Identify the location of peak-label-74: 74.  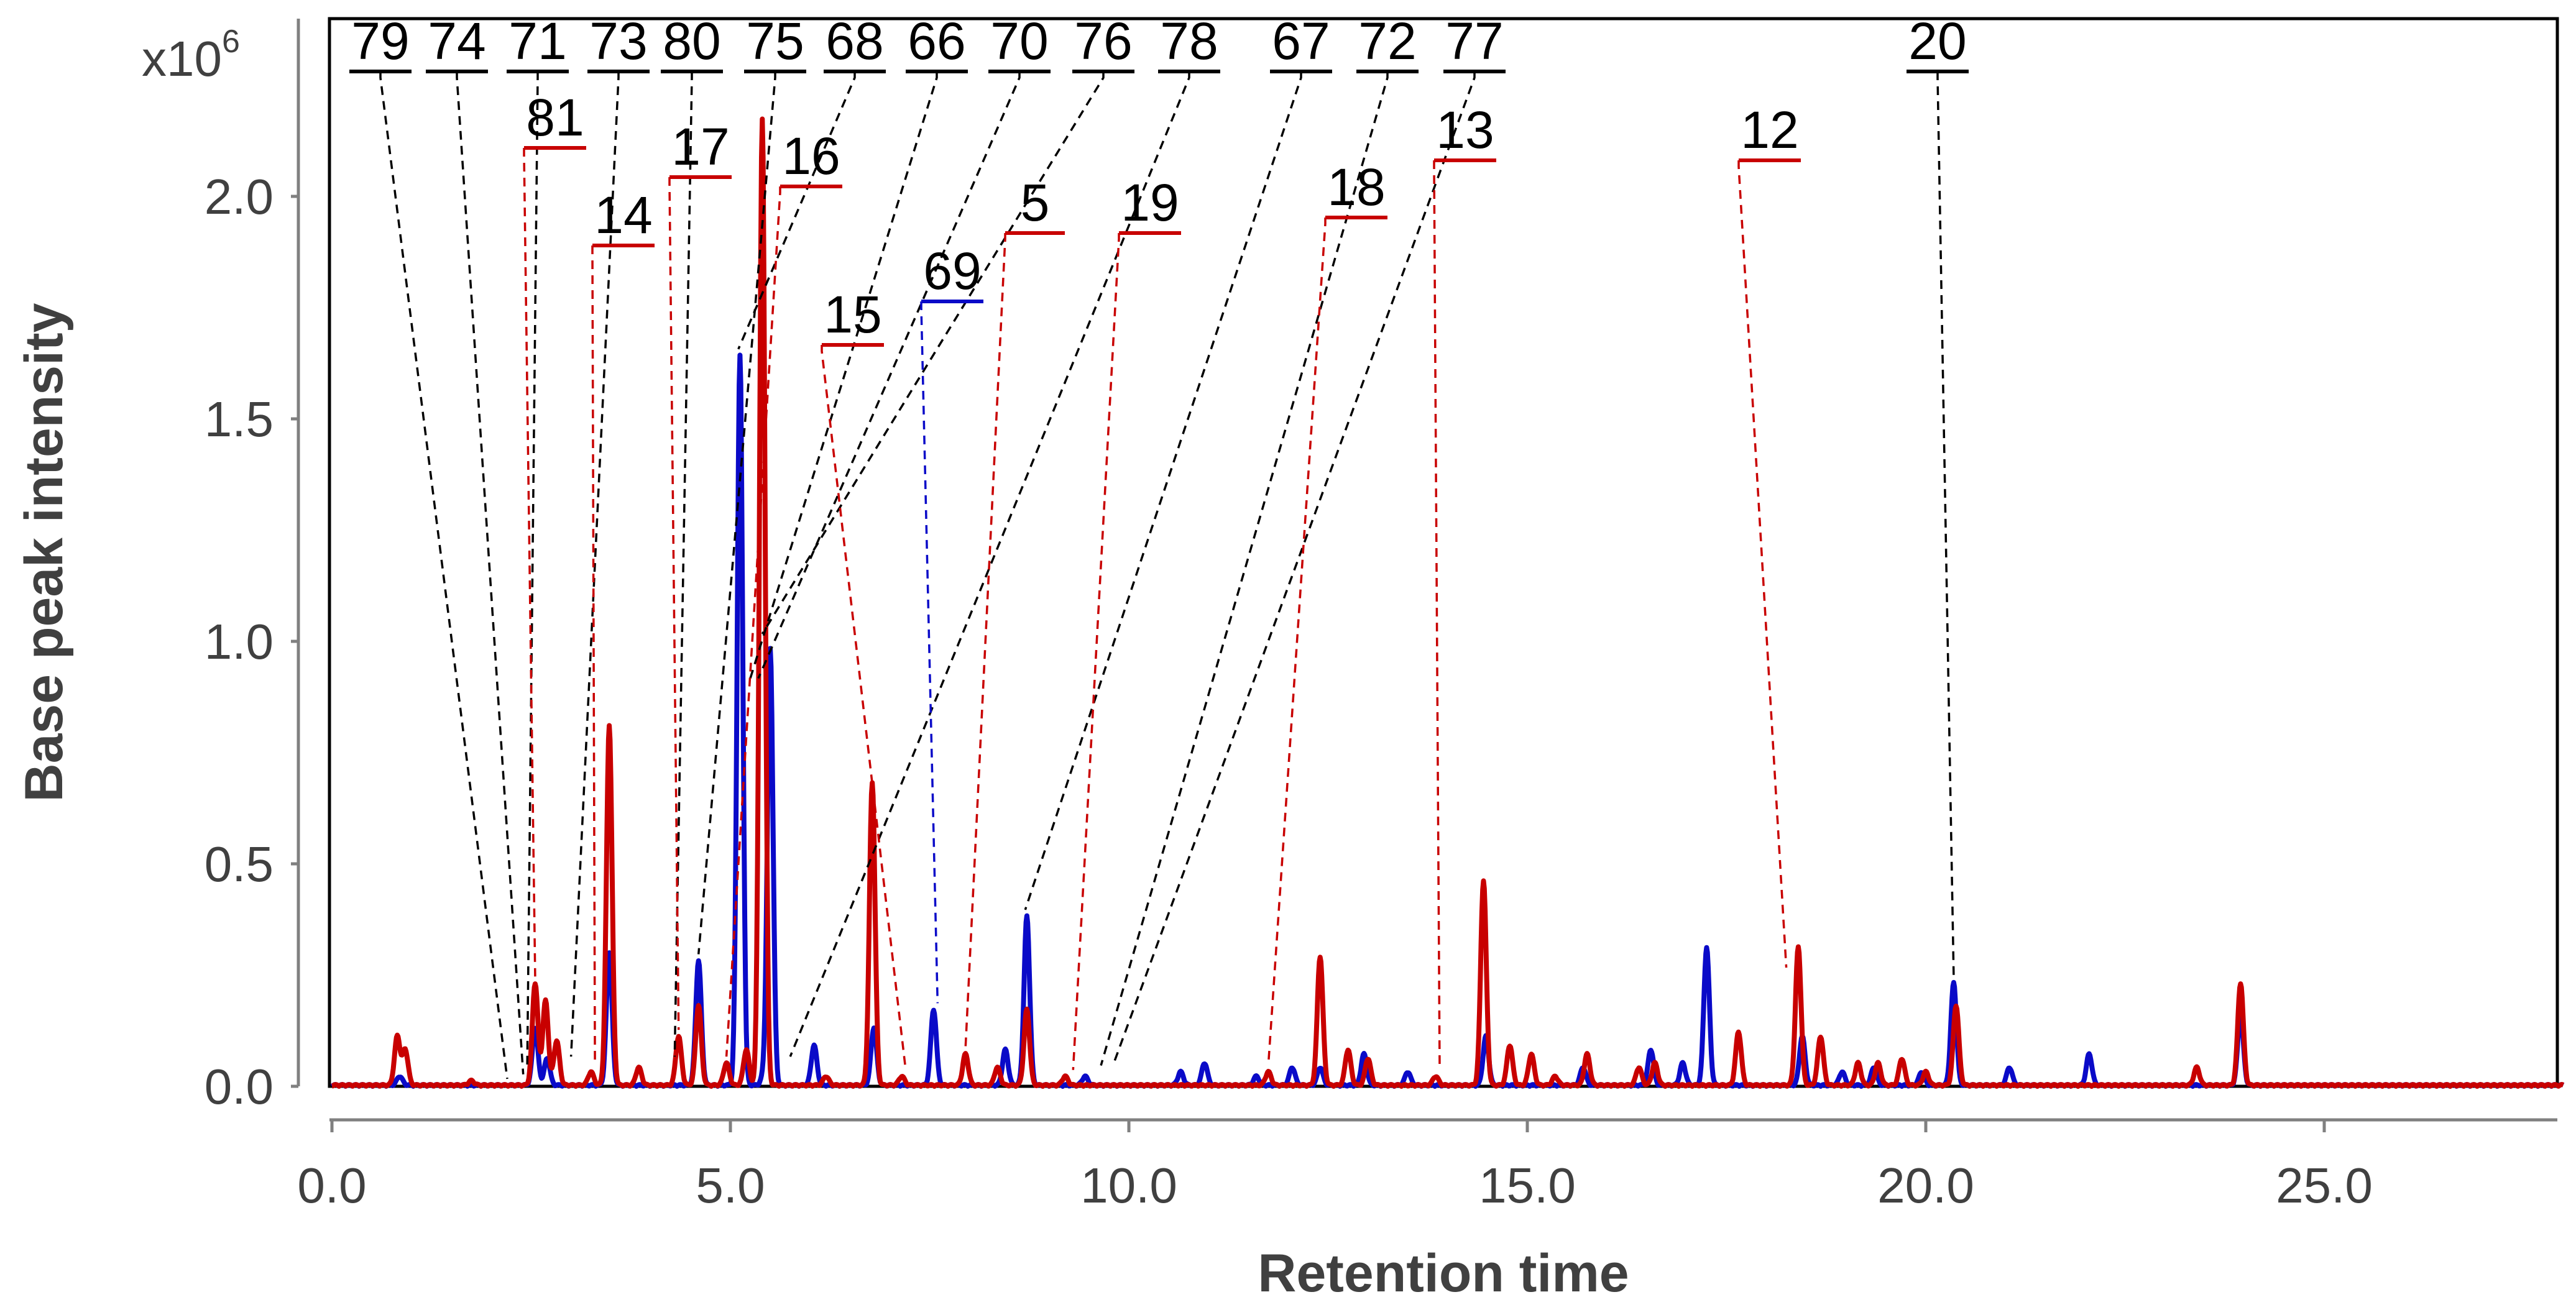
(456, 41).